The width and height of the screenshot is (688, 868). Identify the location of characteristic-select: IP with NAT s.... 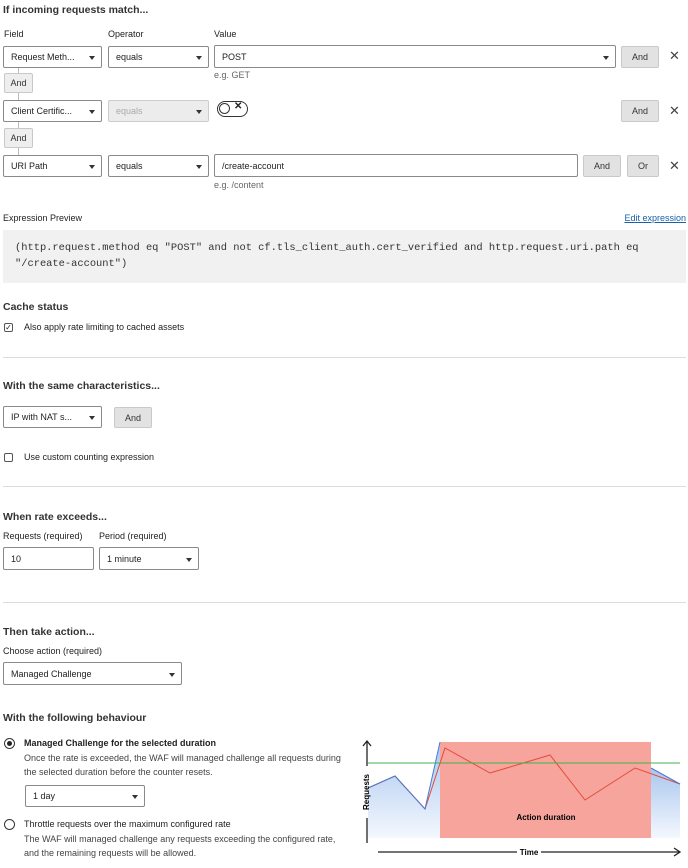
(52, 417).